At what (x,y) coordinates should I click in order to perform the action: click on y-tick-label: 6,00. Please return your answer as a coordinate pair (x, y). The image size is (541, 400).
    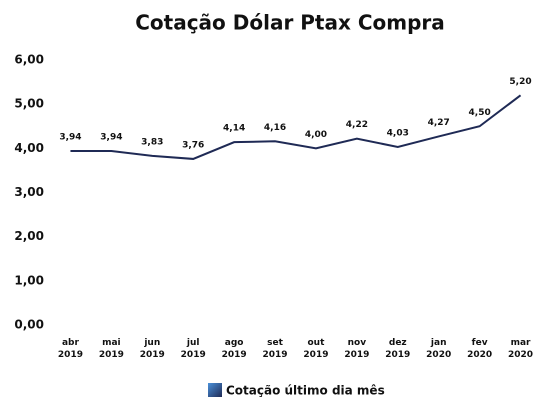
    Looking at the image, I should click on (29, 60).